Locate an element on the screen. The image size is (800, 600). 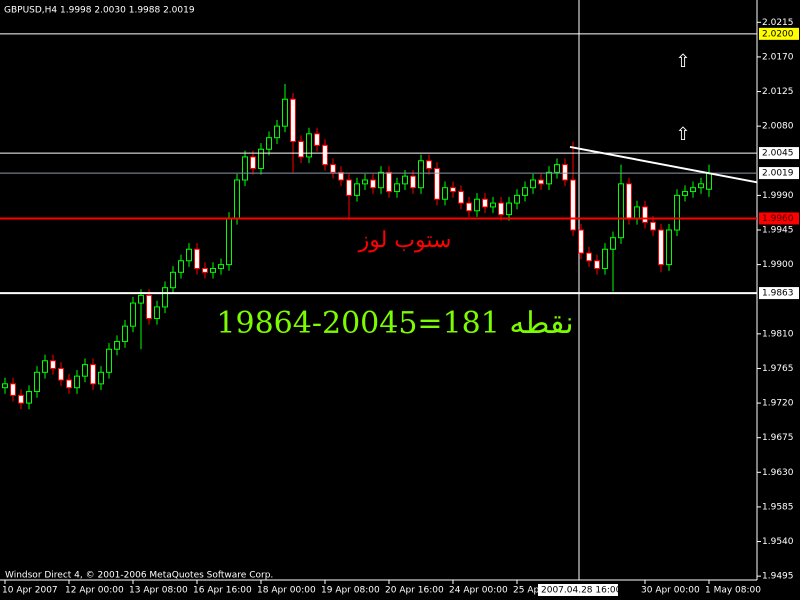
x-tick-label: 18 Apr 00:00 is located at coordinates (286, 591).